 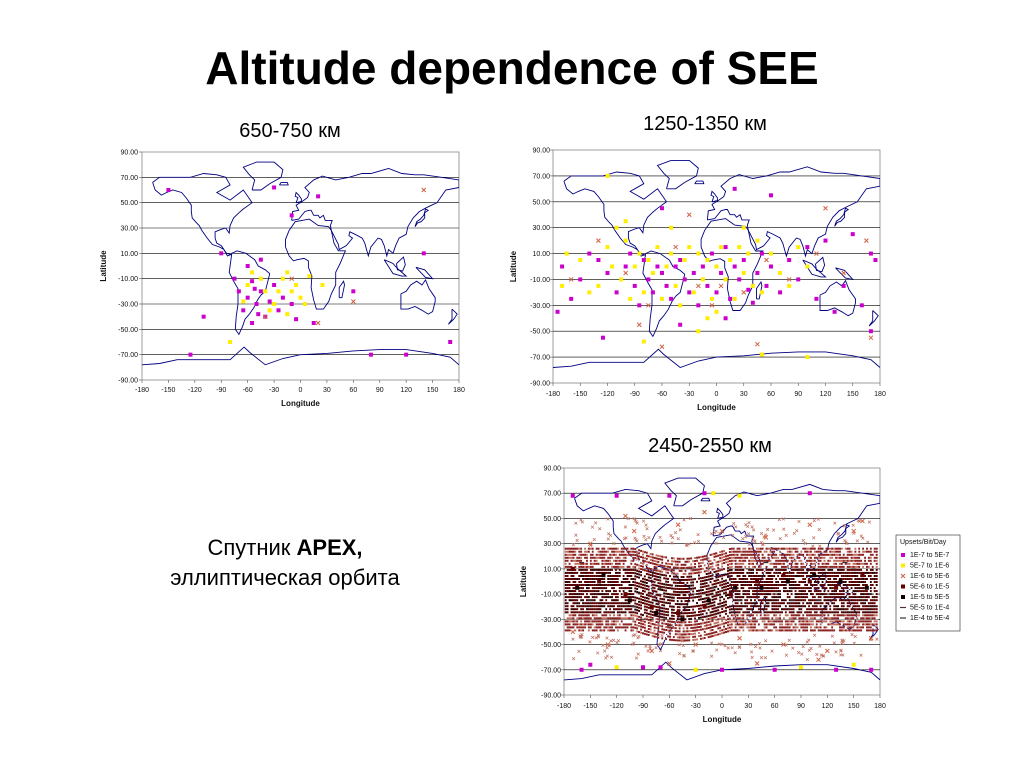 What do you see at coordinates (798, 394) in the screenshot?
I see `x-tick-label: 90` at bounding box center [798, 394].